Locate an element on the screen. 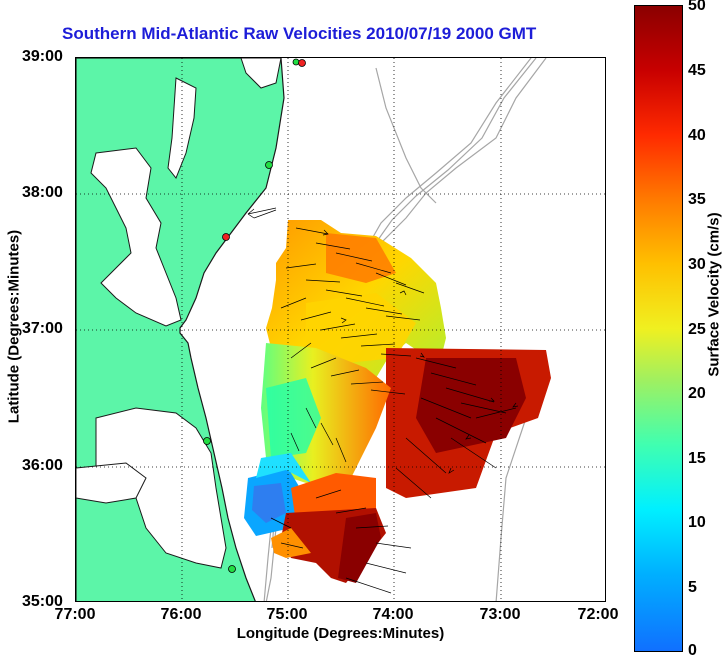 This screenshot has height=660, width=724. radar-stations is located at coordinates (254, 315).